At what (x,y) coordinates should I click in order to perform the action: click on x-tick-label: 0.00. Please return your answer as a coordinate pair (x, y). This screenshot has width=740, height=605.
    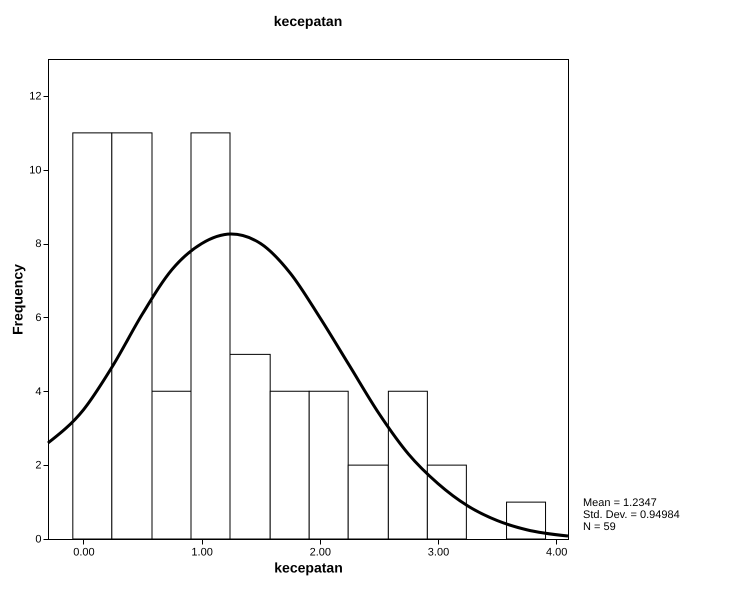
    Looking at the image, I should click on (84, 552).